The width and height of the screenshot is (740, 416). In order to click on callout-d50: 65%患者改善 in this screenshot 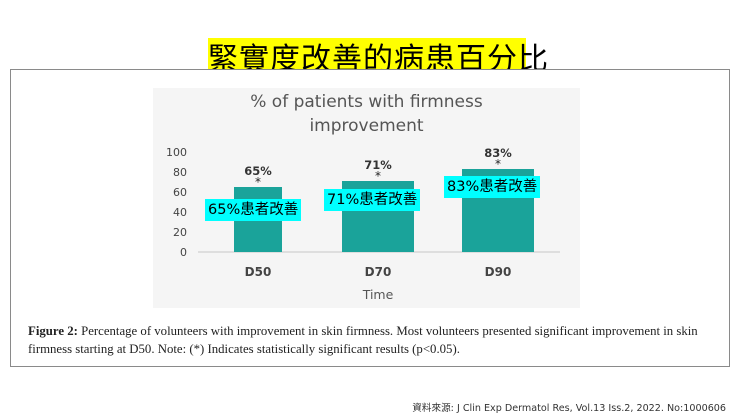, I will do `click(253, 210)`.